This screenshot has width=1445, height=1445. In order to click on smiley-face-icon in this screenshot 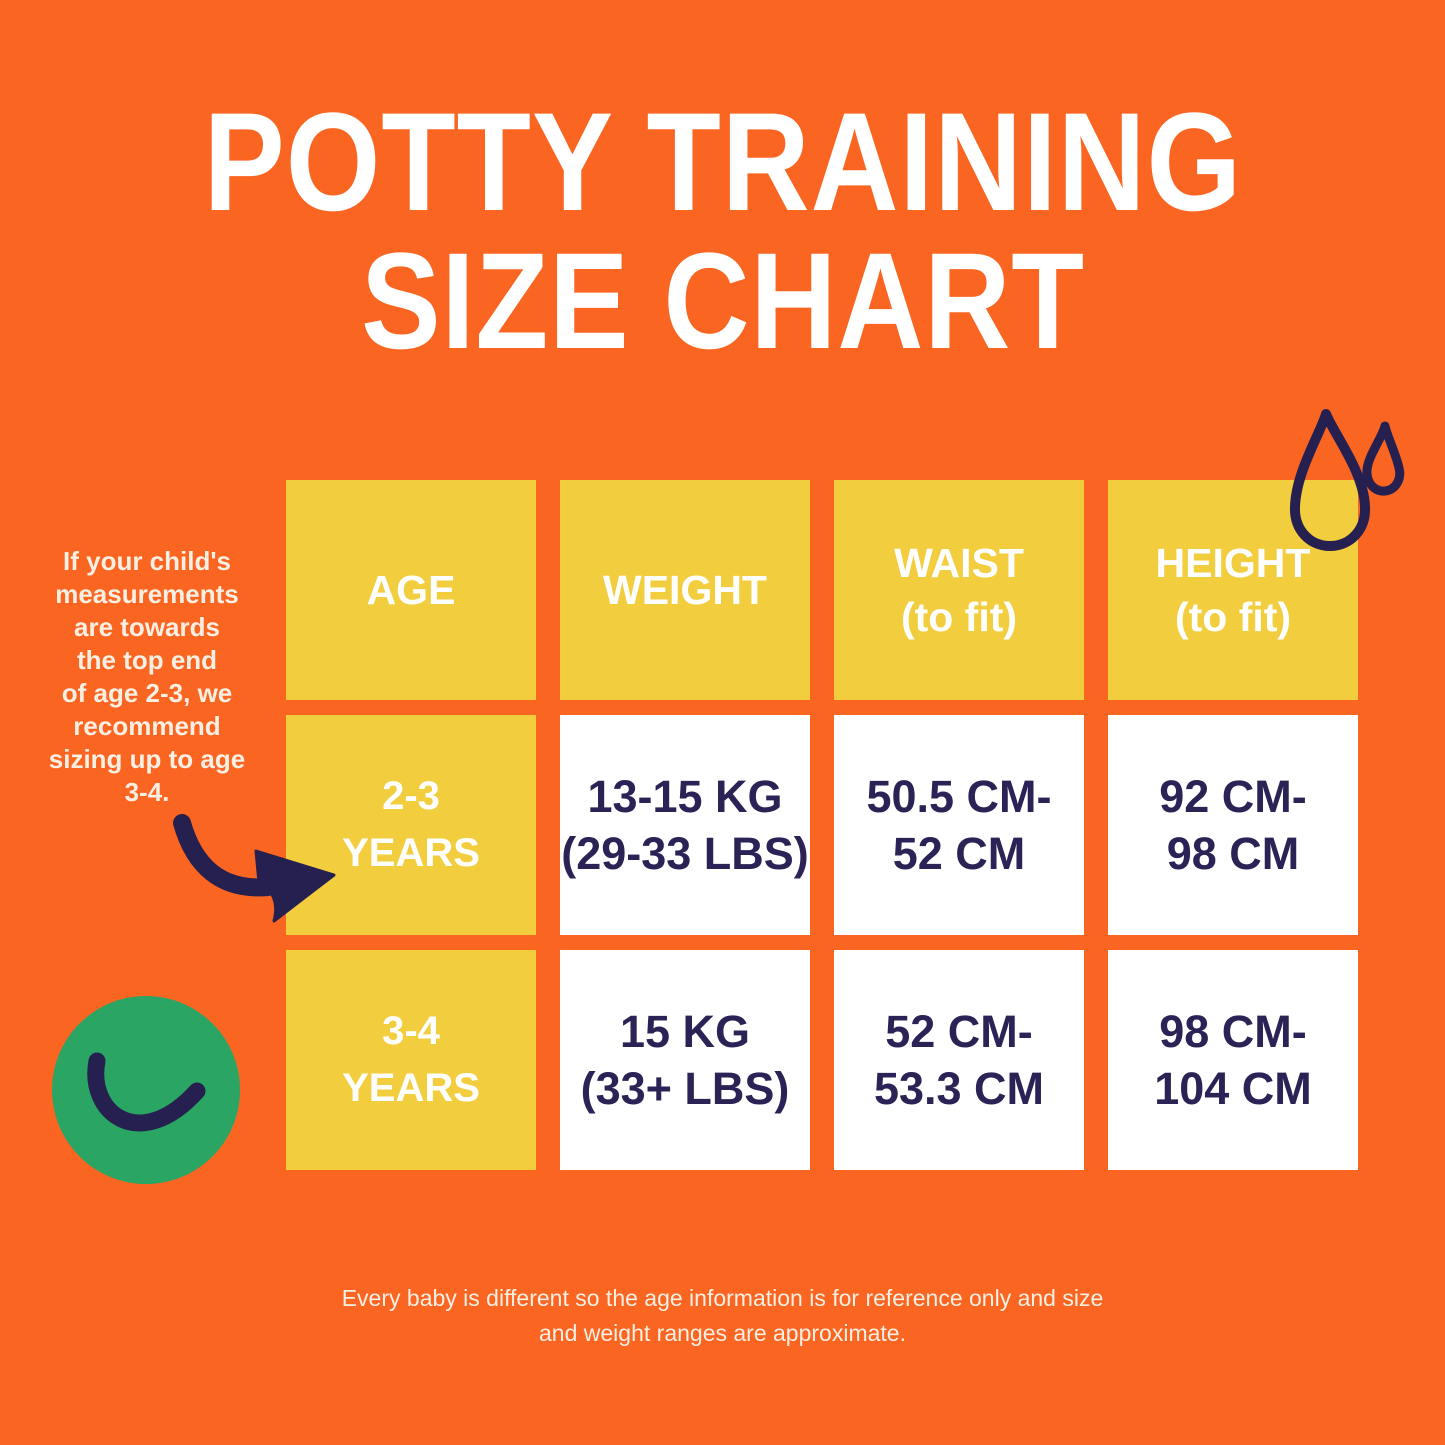, I will do `click(146, 1090)`.